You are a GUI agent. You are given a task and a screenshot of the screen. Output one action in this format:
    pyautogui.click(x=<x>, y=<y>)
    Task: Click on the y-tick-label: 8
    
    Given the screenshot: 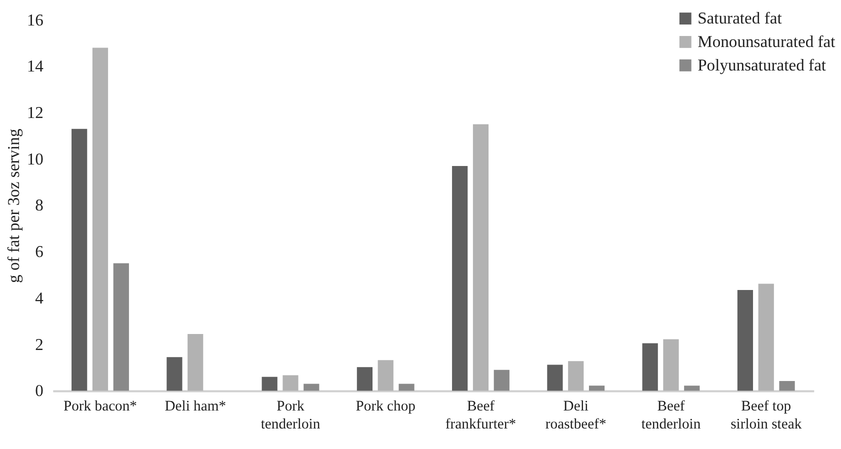 What is the action you would take?
    pyautogui.click(x=39, y=205)
    